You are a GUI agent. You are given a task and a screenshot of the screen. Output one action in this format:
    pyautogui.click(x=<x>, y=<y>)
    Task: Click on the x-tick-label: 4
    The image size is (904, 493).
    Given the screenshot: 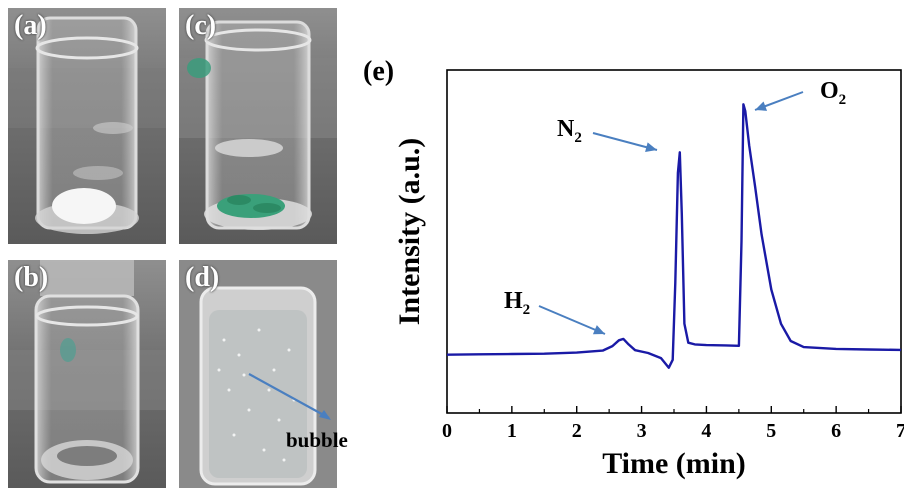 What is the action you would take?
    pyautogui.click(x=706, y=431)
    